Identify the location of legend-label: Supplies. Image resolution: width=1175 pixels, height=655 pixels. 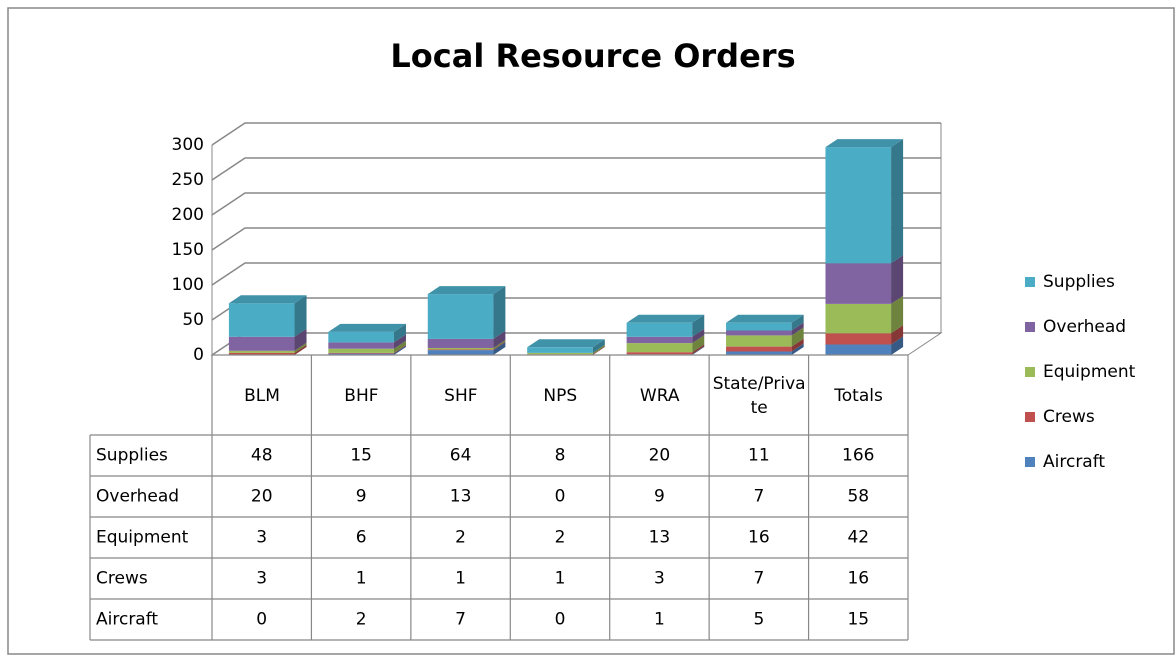
(1079, 282).